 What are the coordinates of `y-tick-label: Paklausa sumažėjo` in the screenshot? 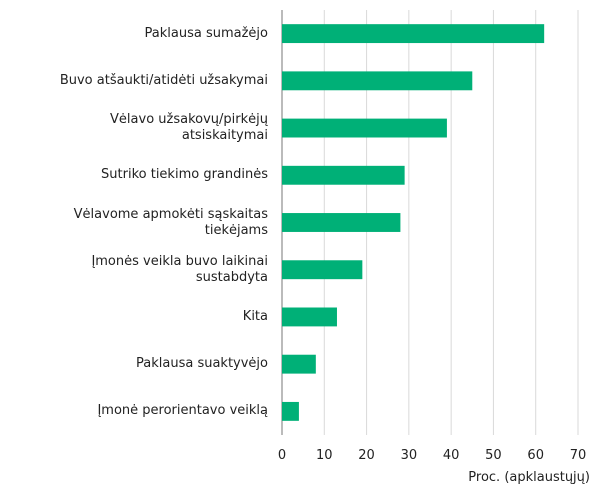 It's located at (206, 33).